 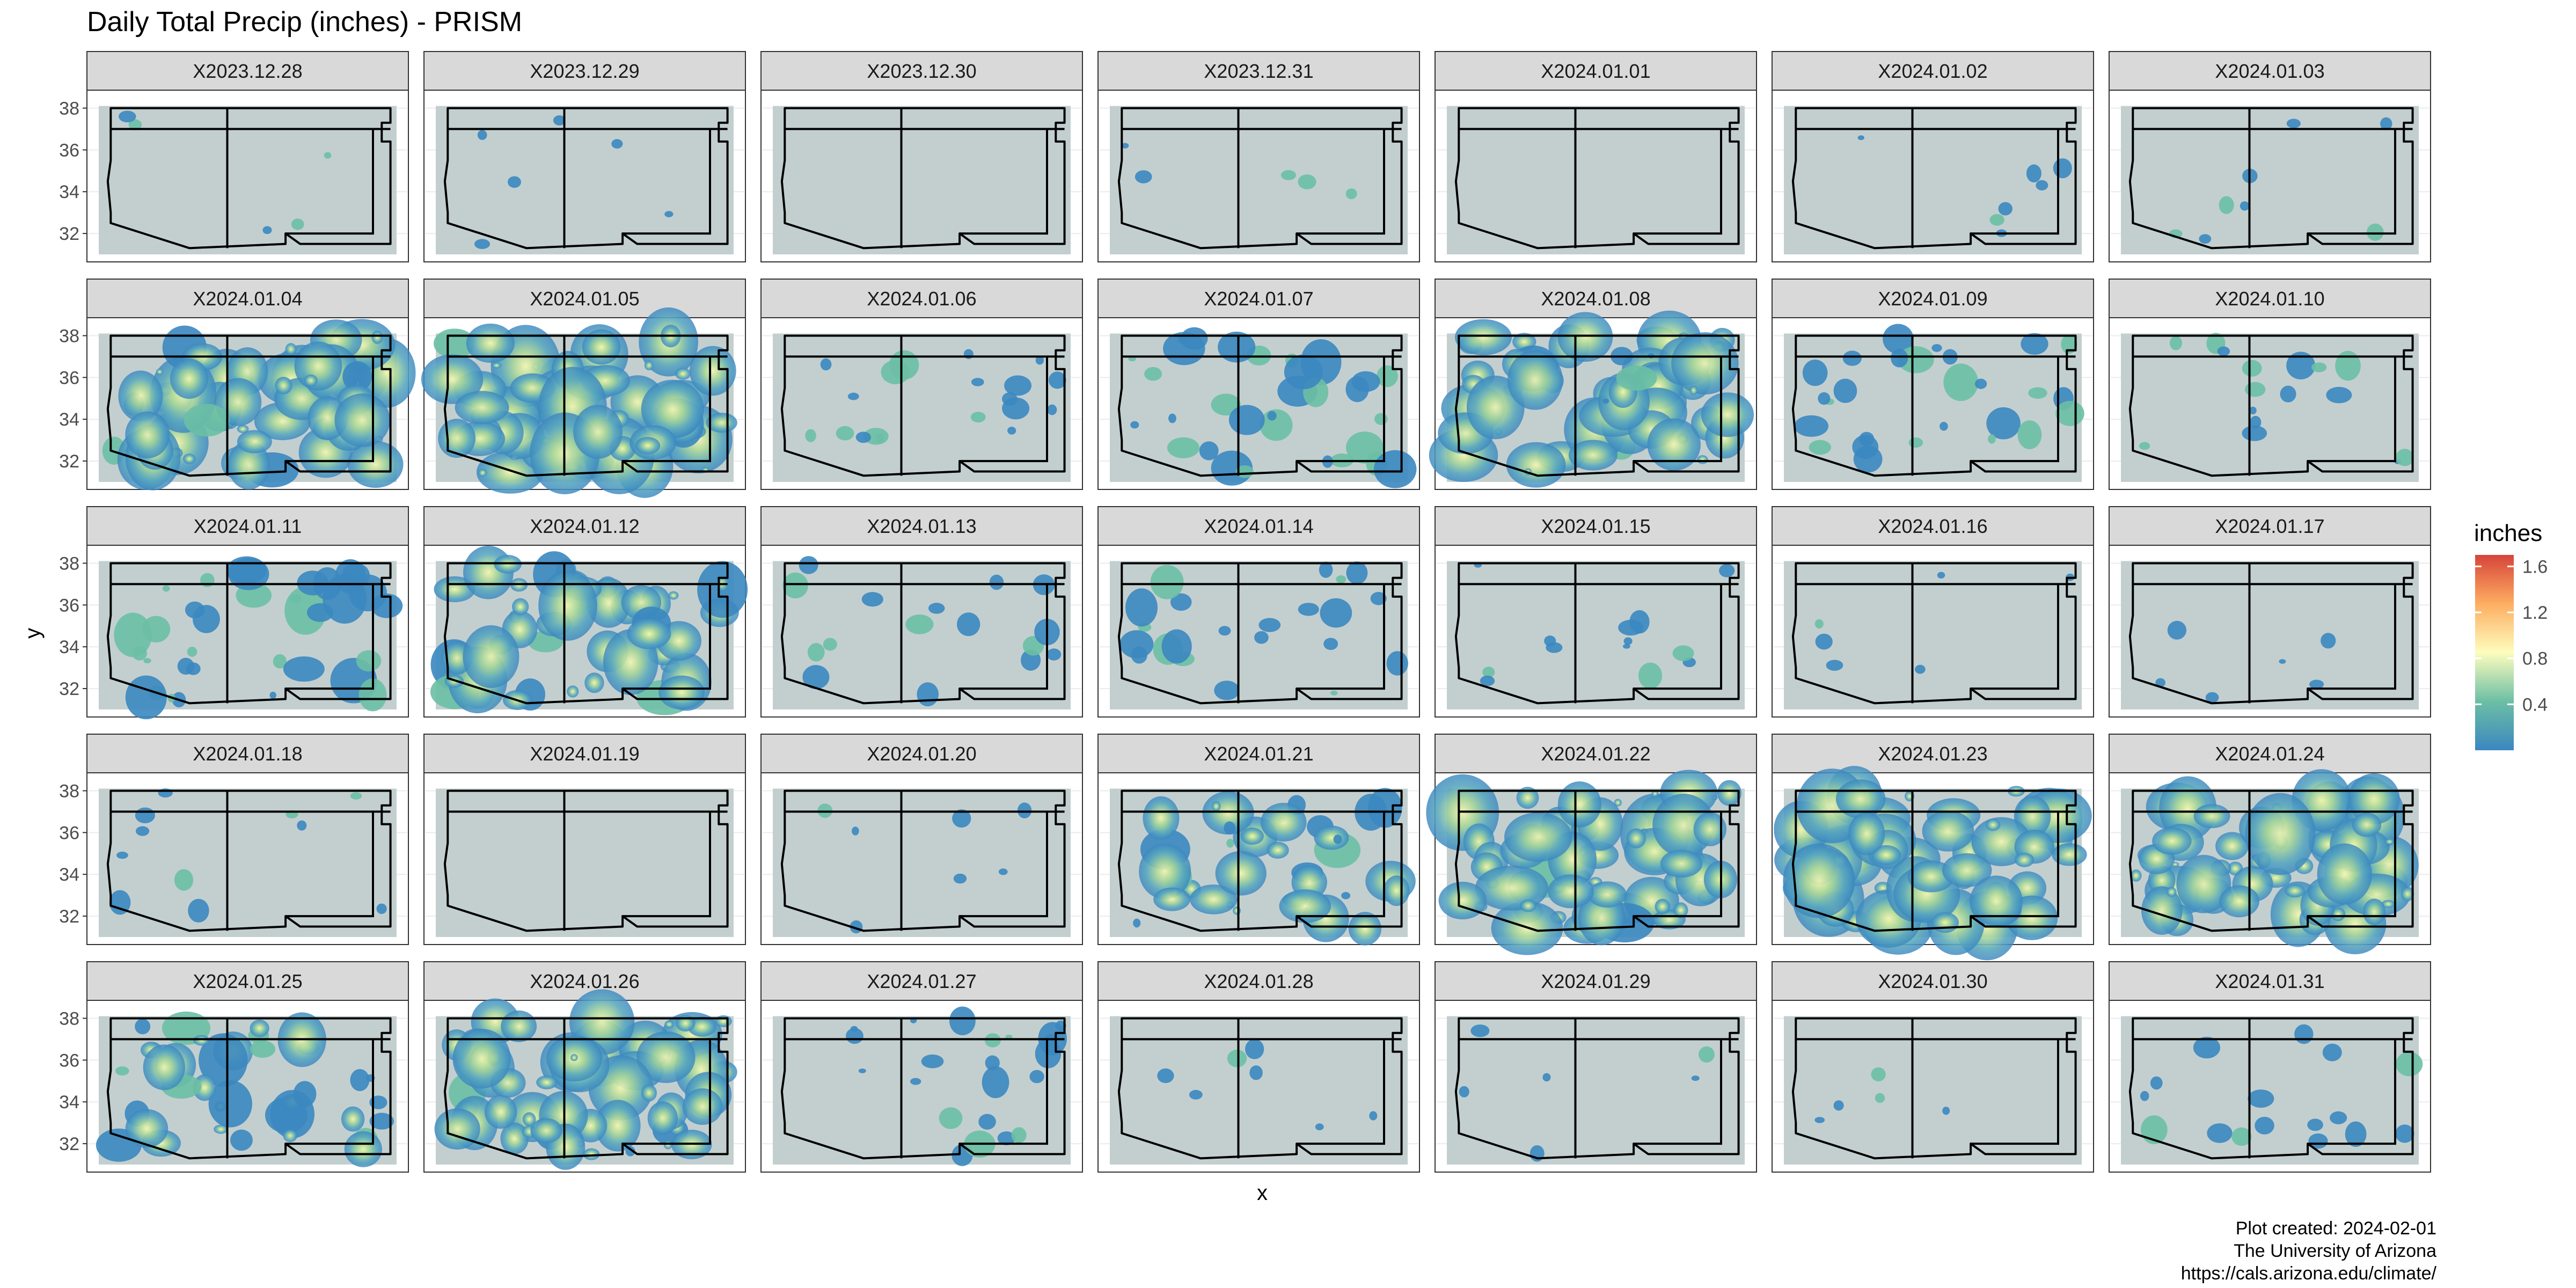 What do you see at coordinates (921, 754) in the screenshot?
I see `facet-label: X2024.01.20` at bounding box center [921, 754].